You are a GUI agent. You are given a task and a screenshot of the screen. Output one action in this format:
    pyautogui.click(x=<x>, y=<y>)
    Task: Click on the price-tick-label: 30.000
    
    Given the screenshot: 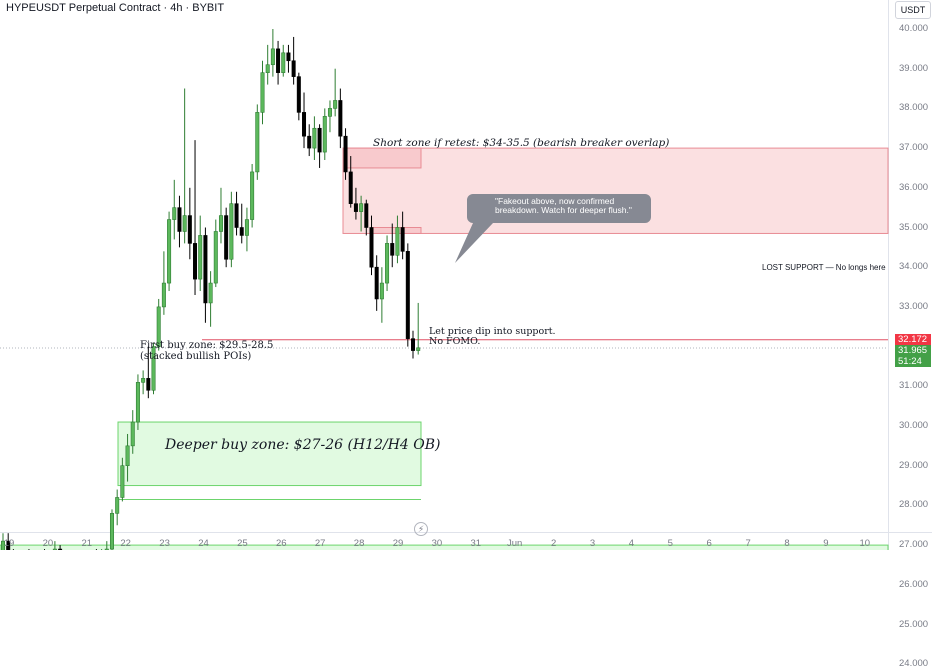 What is the action you would take?
    pyautogui.click(x=914, y=425)
    